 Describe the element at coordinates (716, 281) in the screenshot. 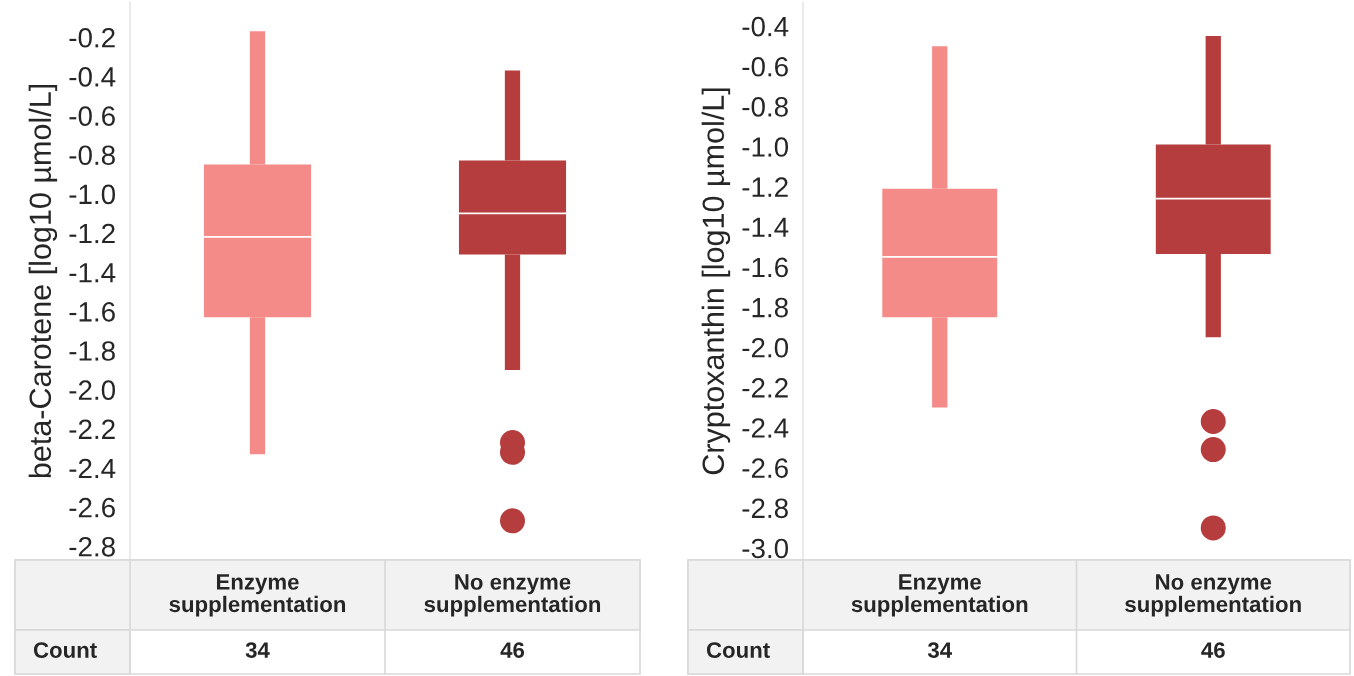

I see `y-axis-title: Cryptoxanthin [log10 µmol/L]` at that location.